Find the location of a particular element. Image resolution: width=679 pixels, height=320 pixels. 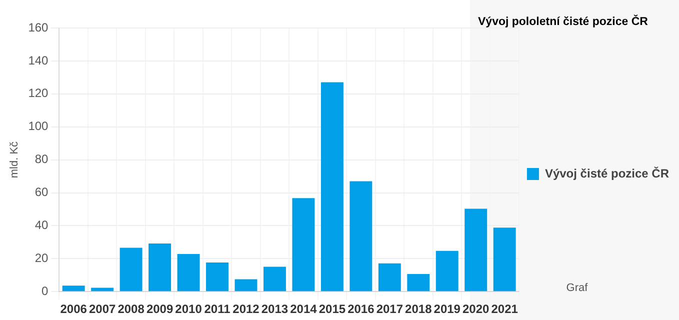

y-tick-label: 120 is located at coordinates (38, 93).